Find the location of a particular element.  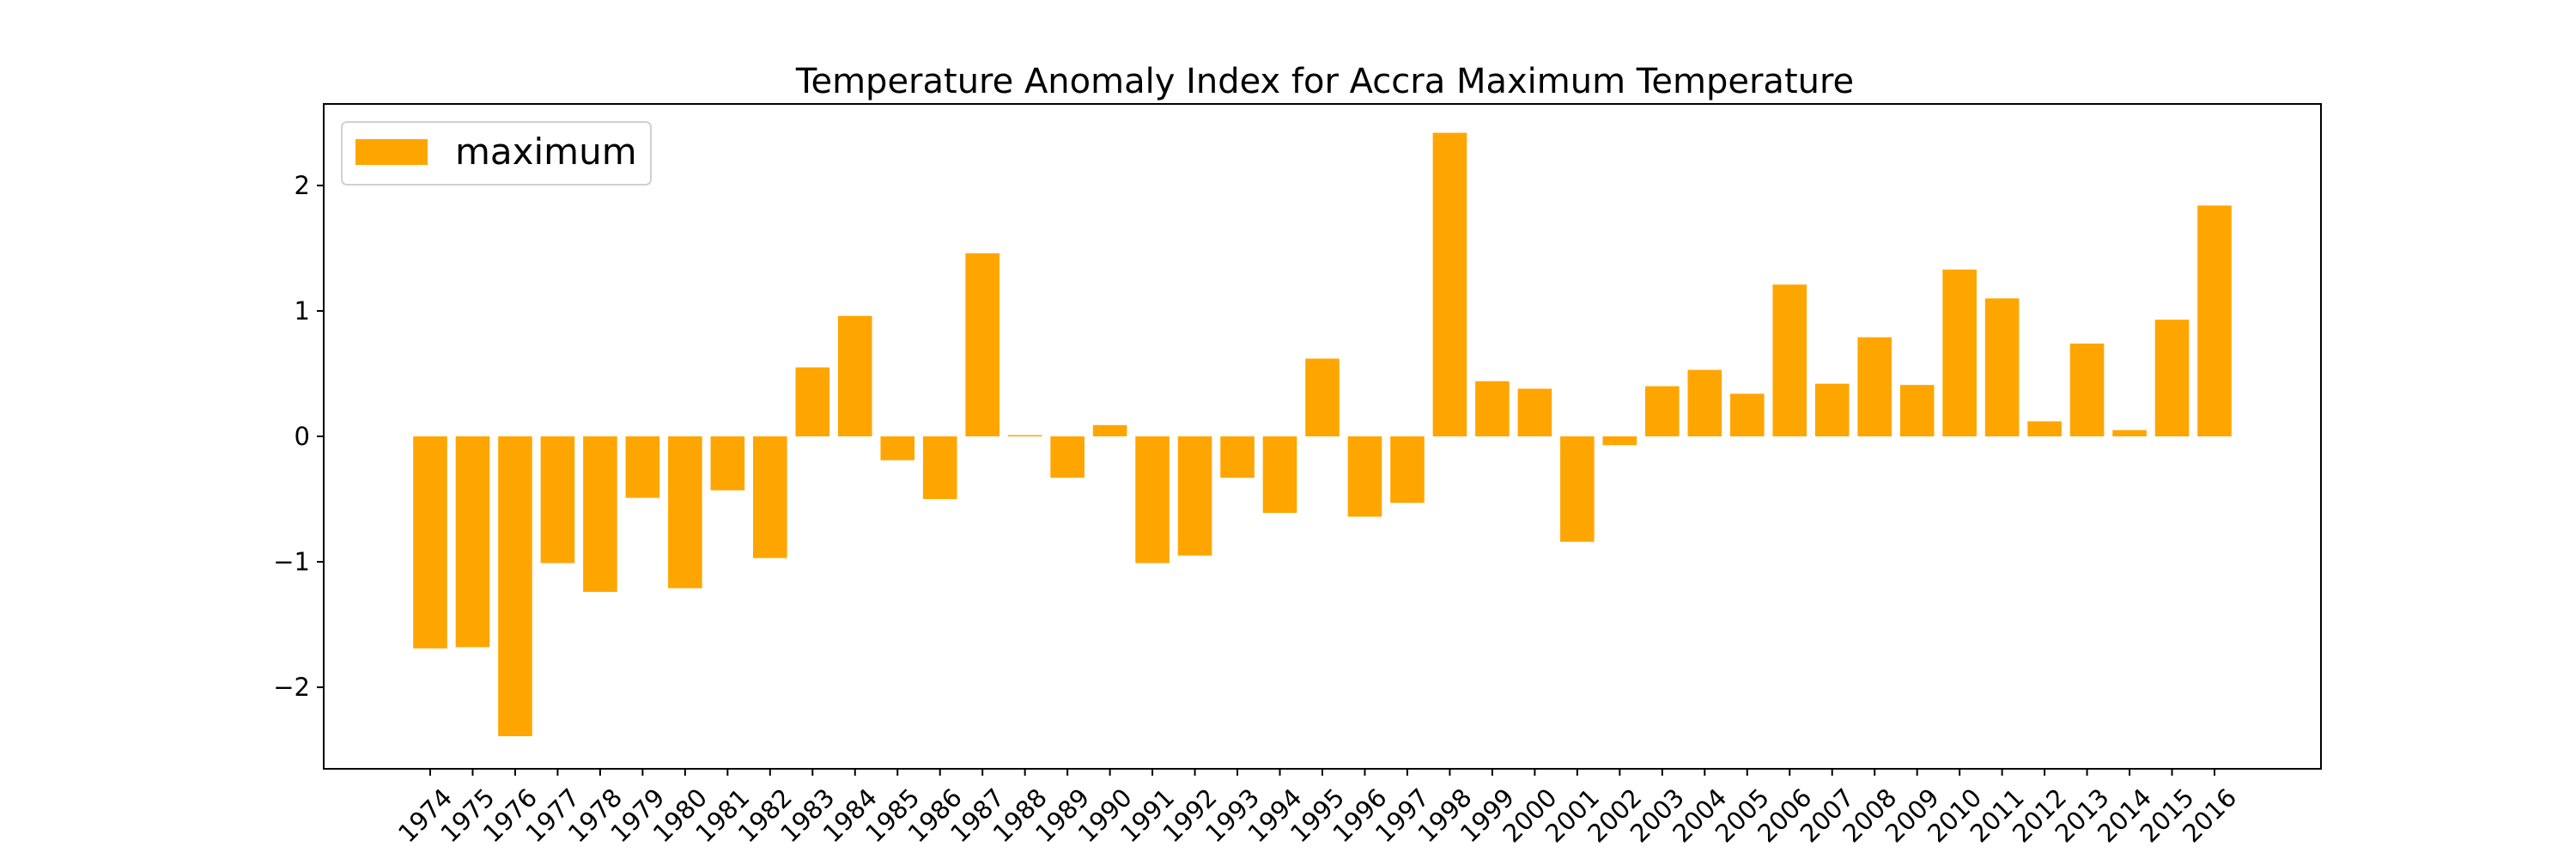

bar-1998 is located at coordinates (1449, 284).